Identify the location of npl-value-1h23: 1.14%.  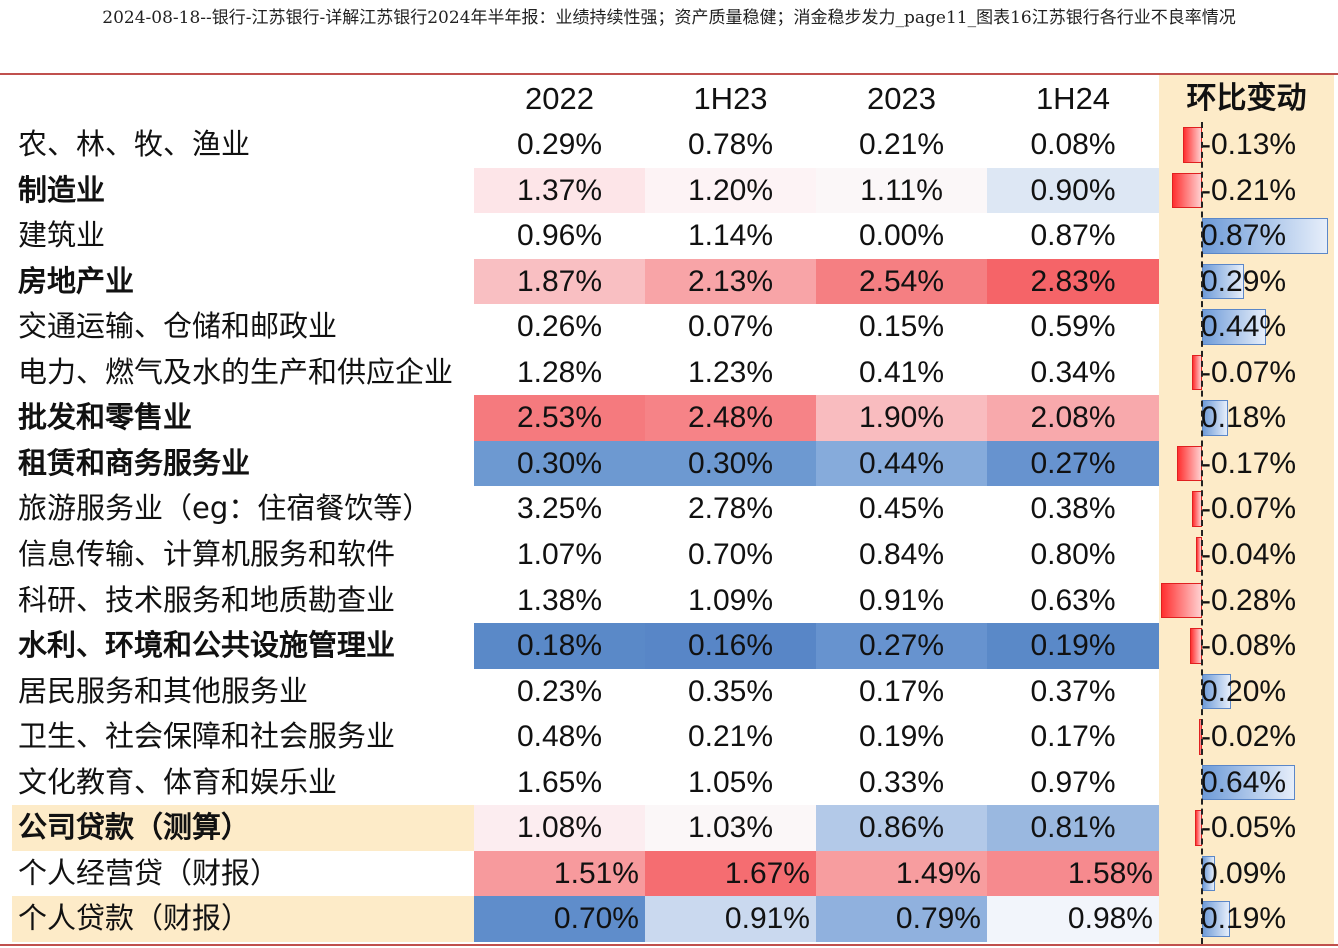
(730, 236).